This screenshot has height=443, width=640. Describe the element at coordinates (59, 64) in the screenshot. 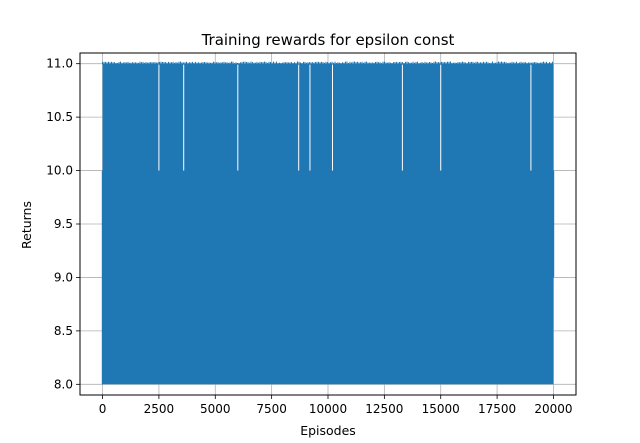

I see `y-tick-label: 11.0` at that location.